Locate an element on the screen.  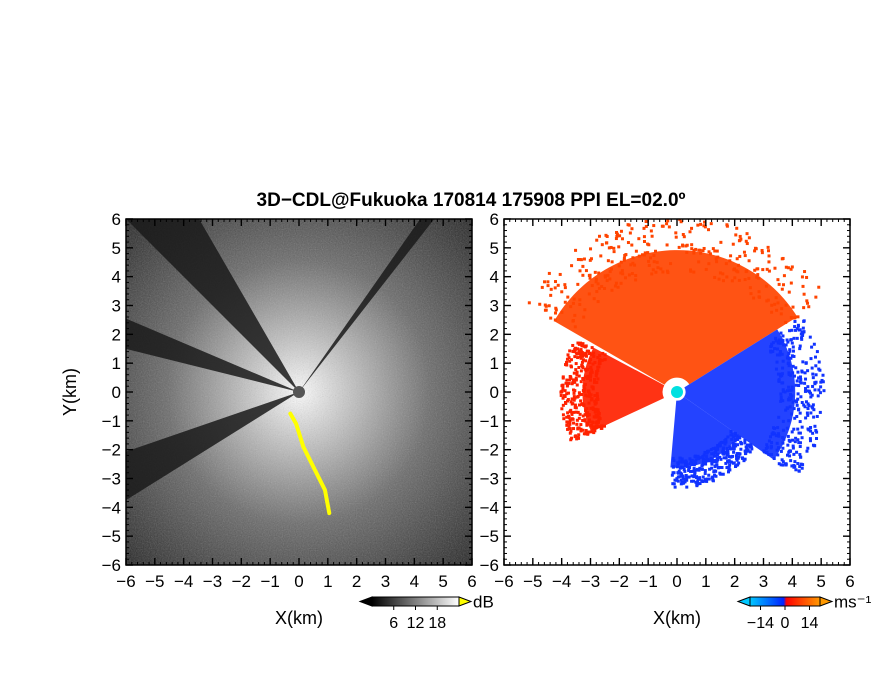
yellow-echo-trace is located at coordinates (310, 463).